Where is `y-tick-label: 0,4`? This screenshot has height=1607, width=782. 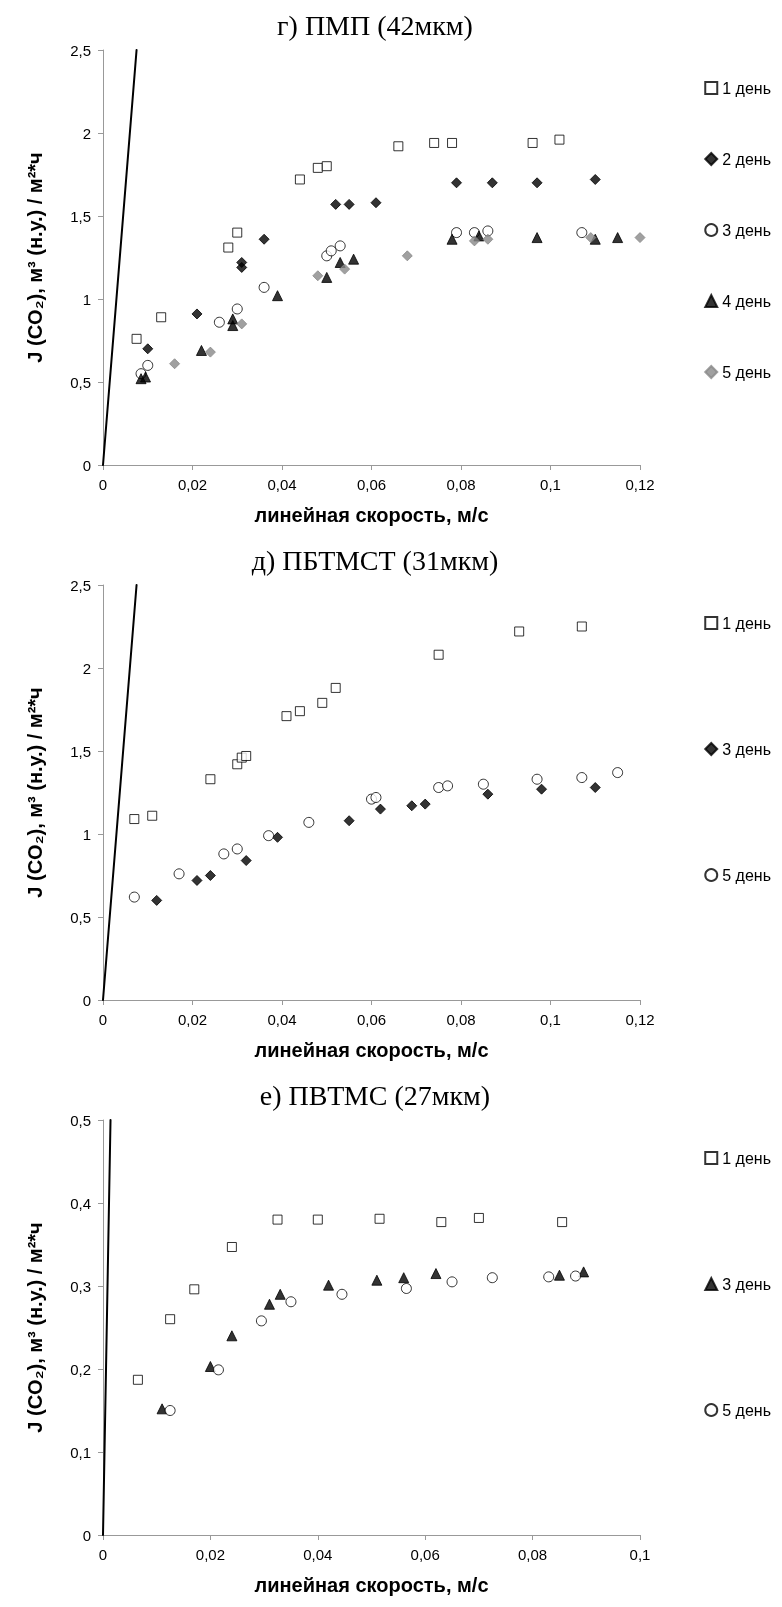
y-tick-label: 0,4 is located at coordinates (80, 1203).